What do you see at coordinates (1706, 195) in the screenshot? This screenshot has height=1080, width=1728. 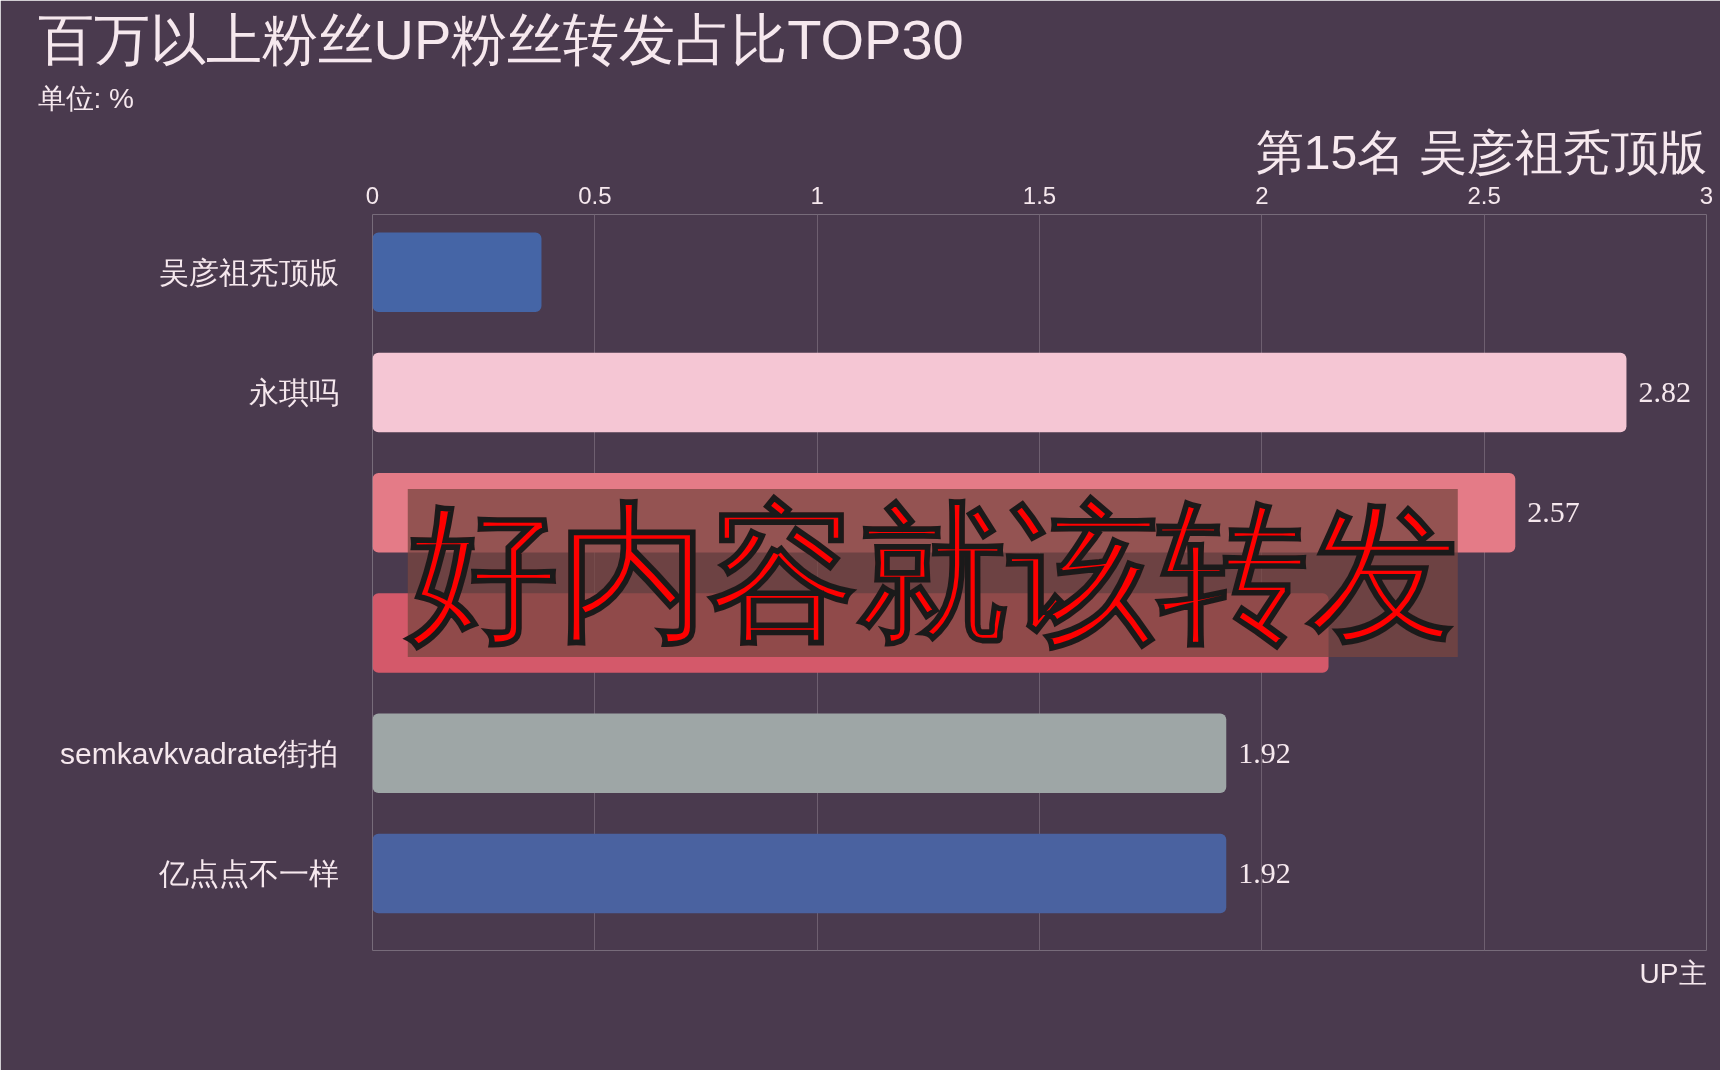 I see `x-tick-label: 3` at bounding box center [1706, 195].